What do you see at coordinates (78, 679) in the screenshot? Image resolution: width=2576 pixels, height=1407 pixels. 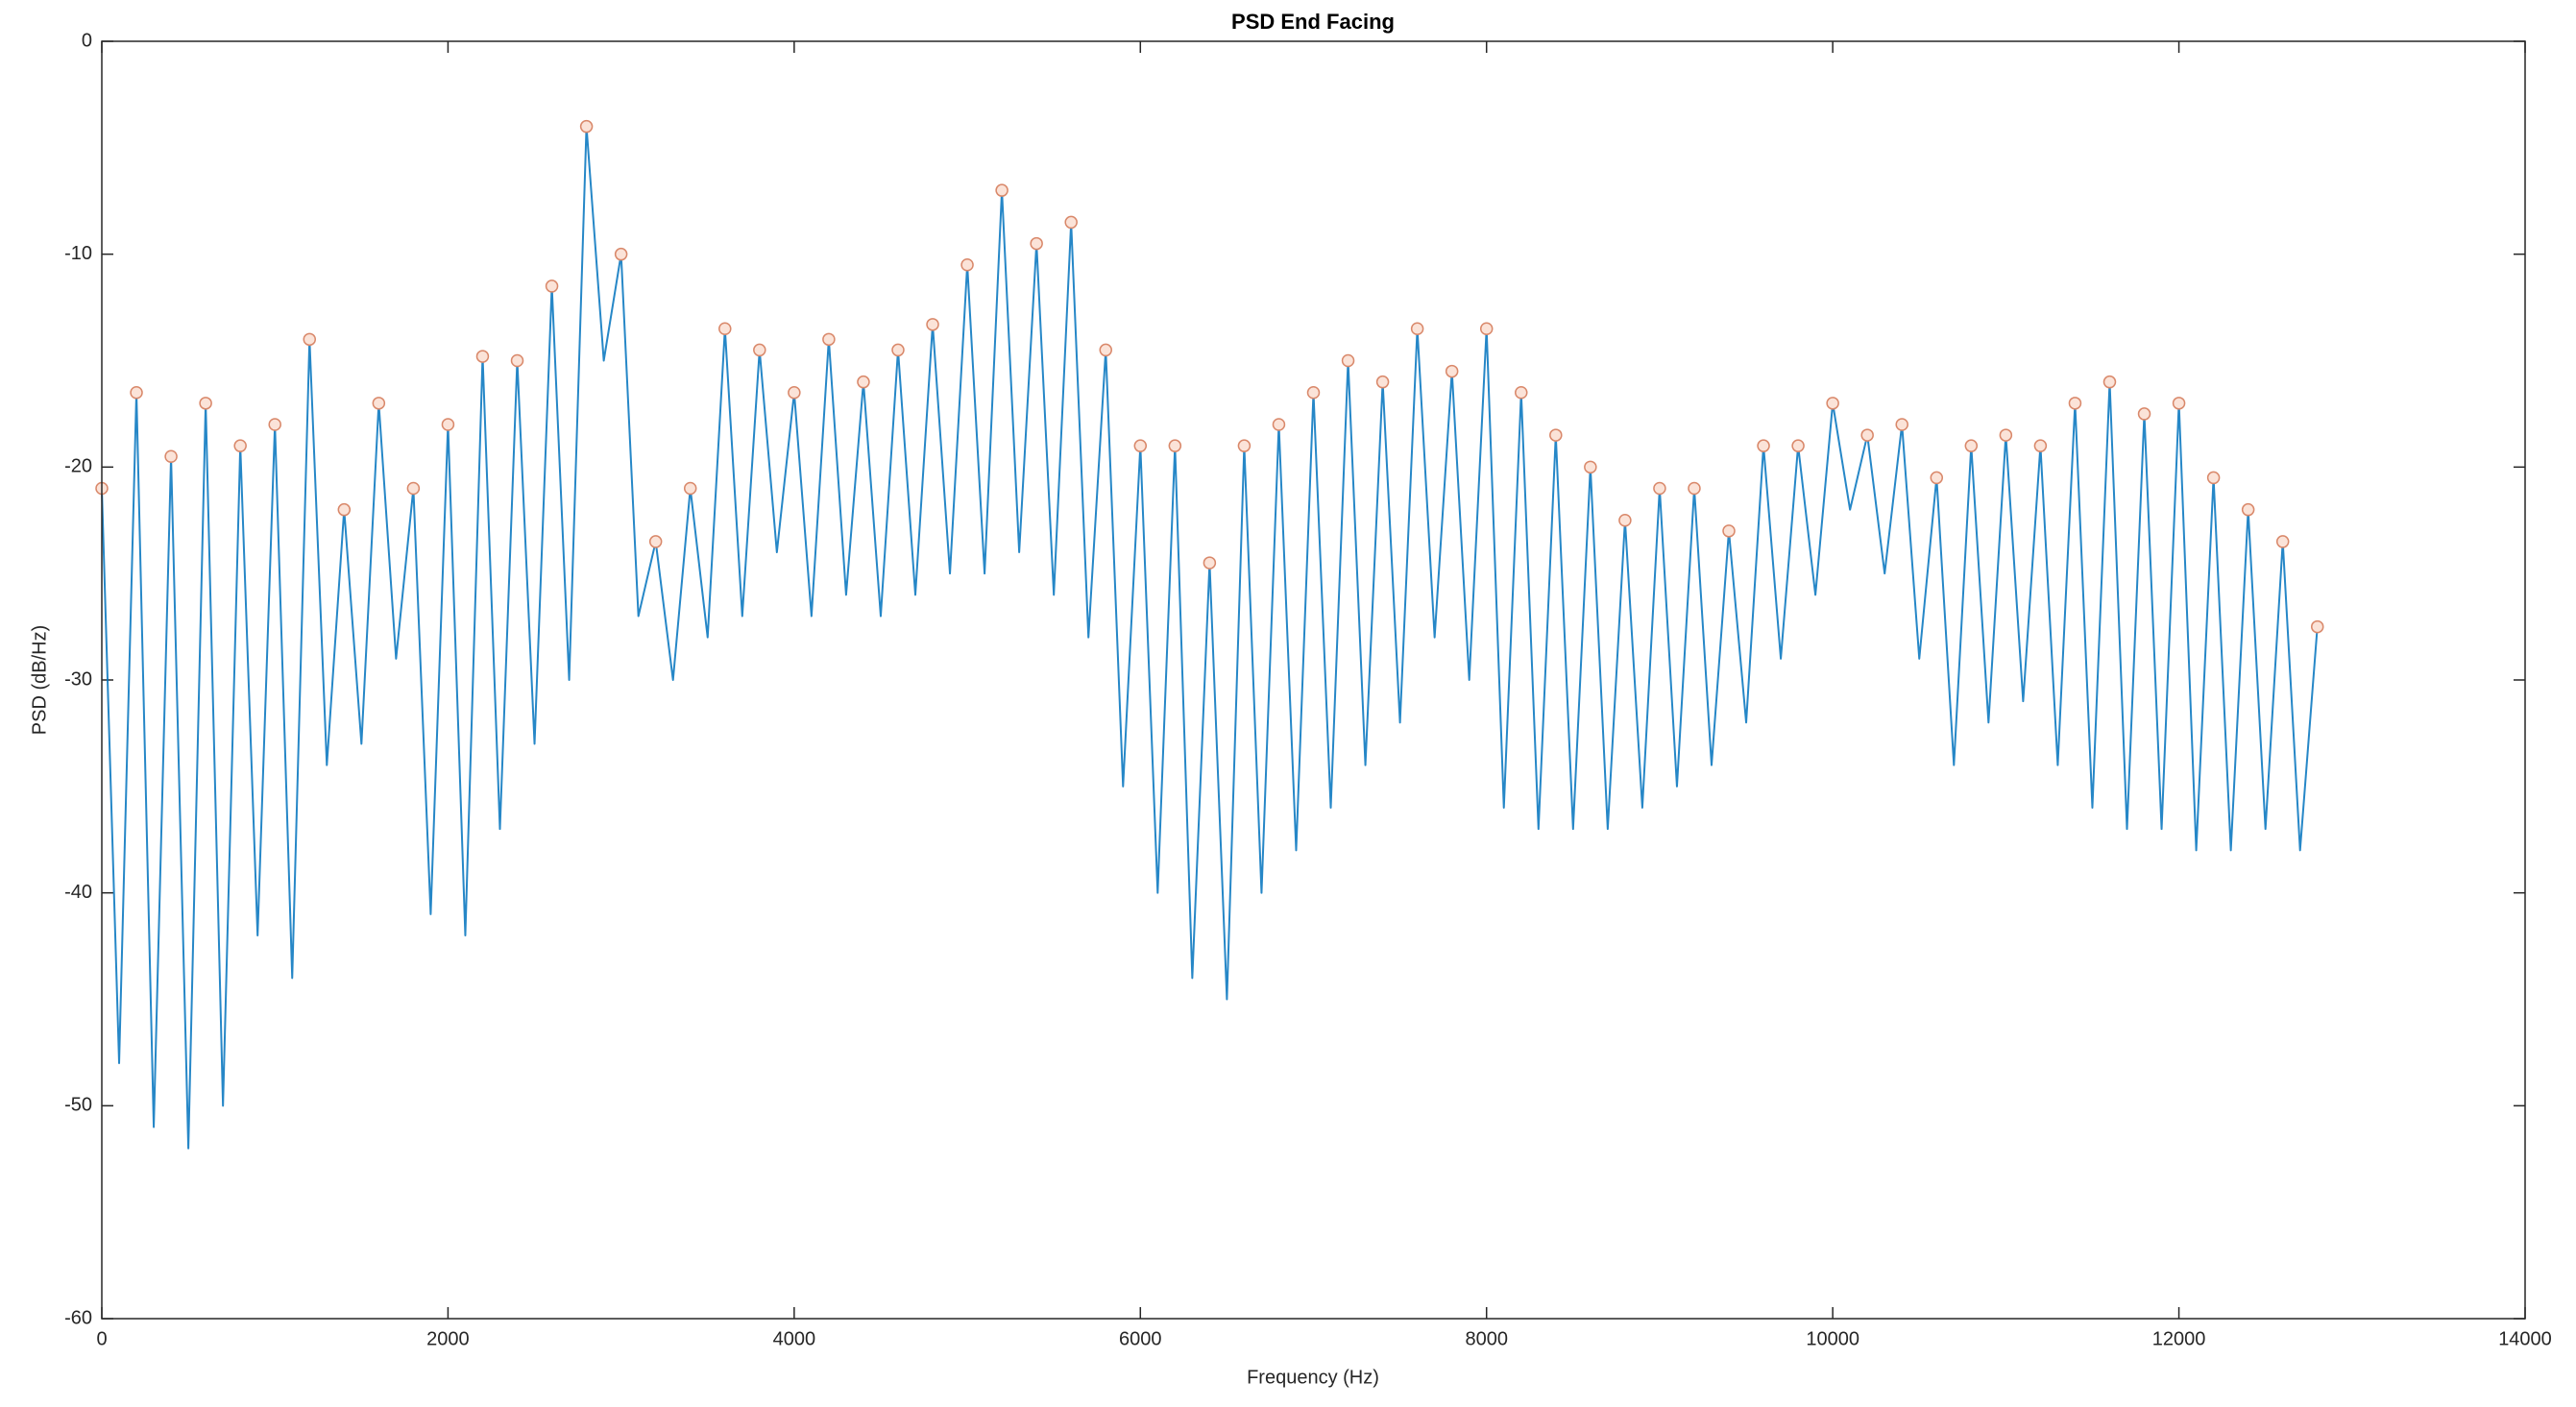 I see `y-tick-label: -30` at bounding box center [78, 679].